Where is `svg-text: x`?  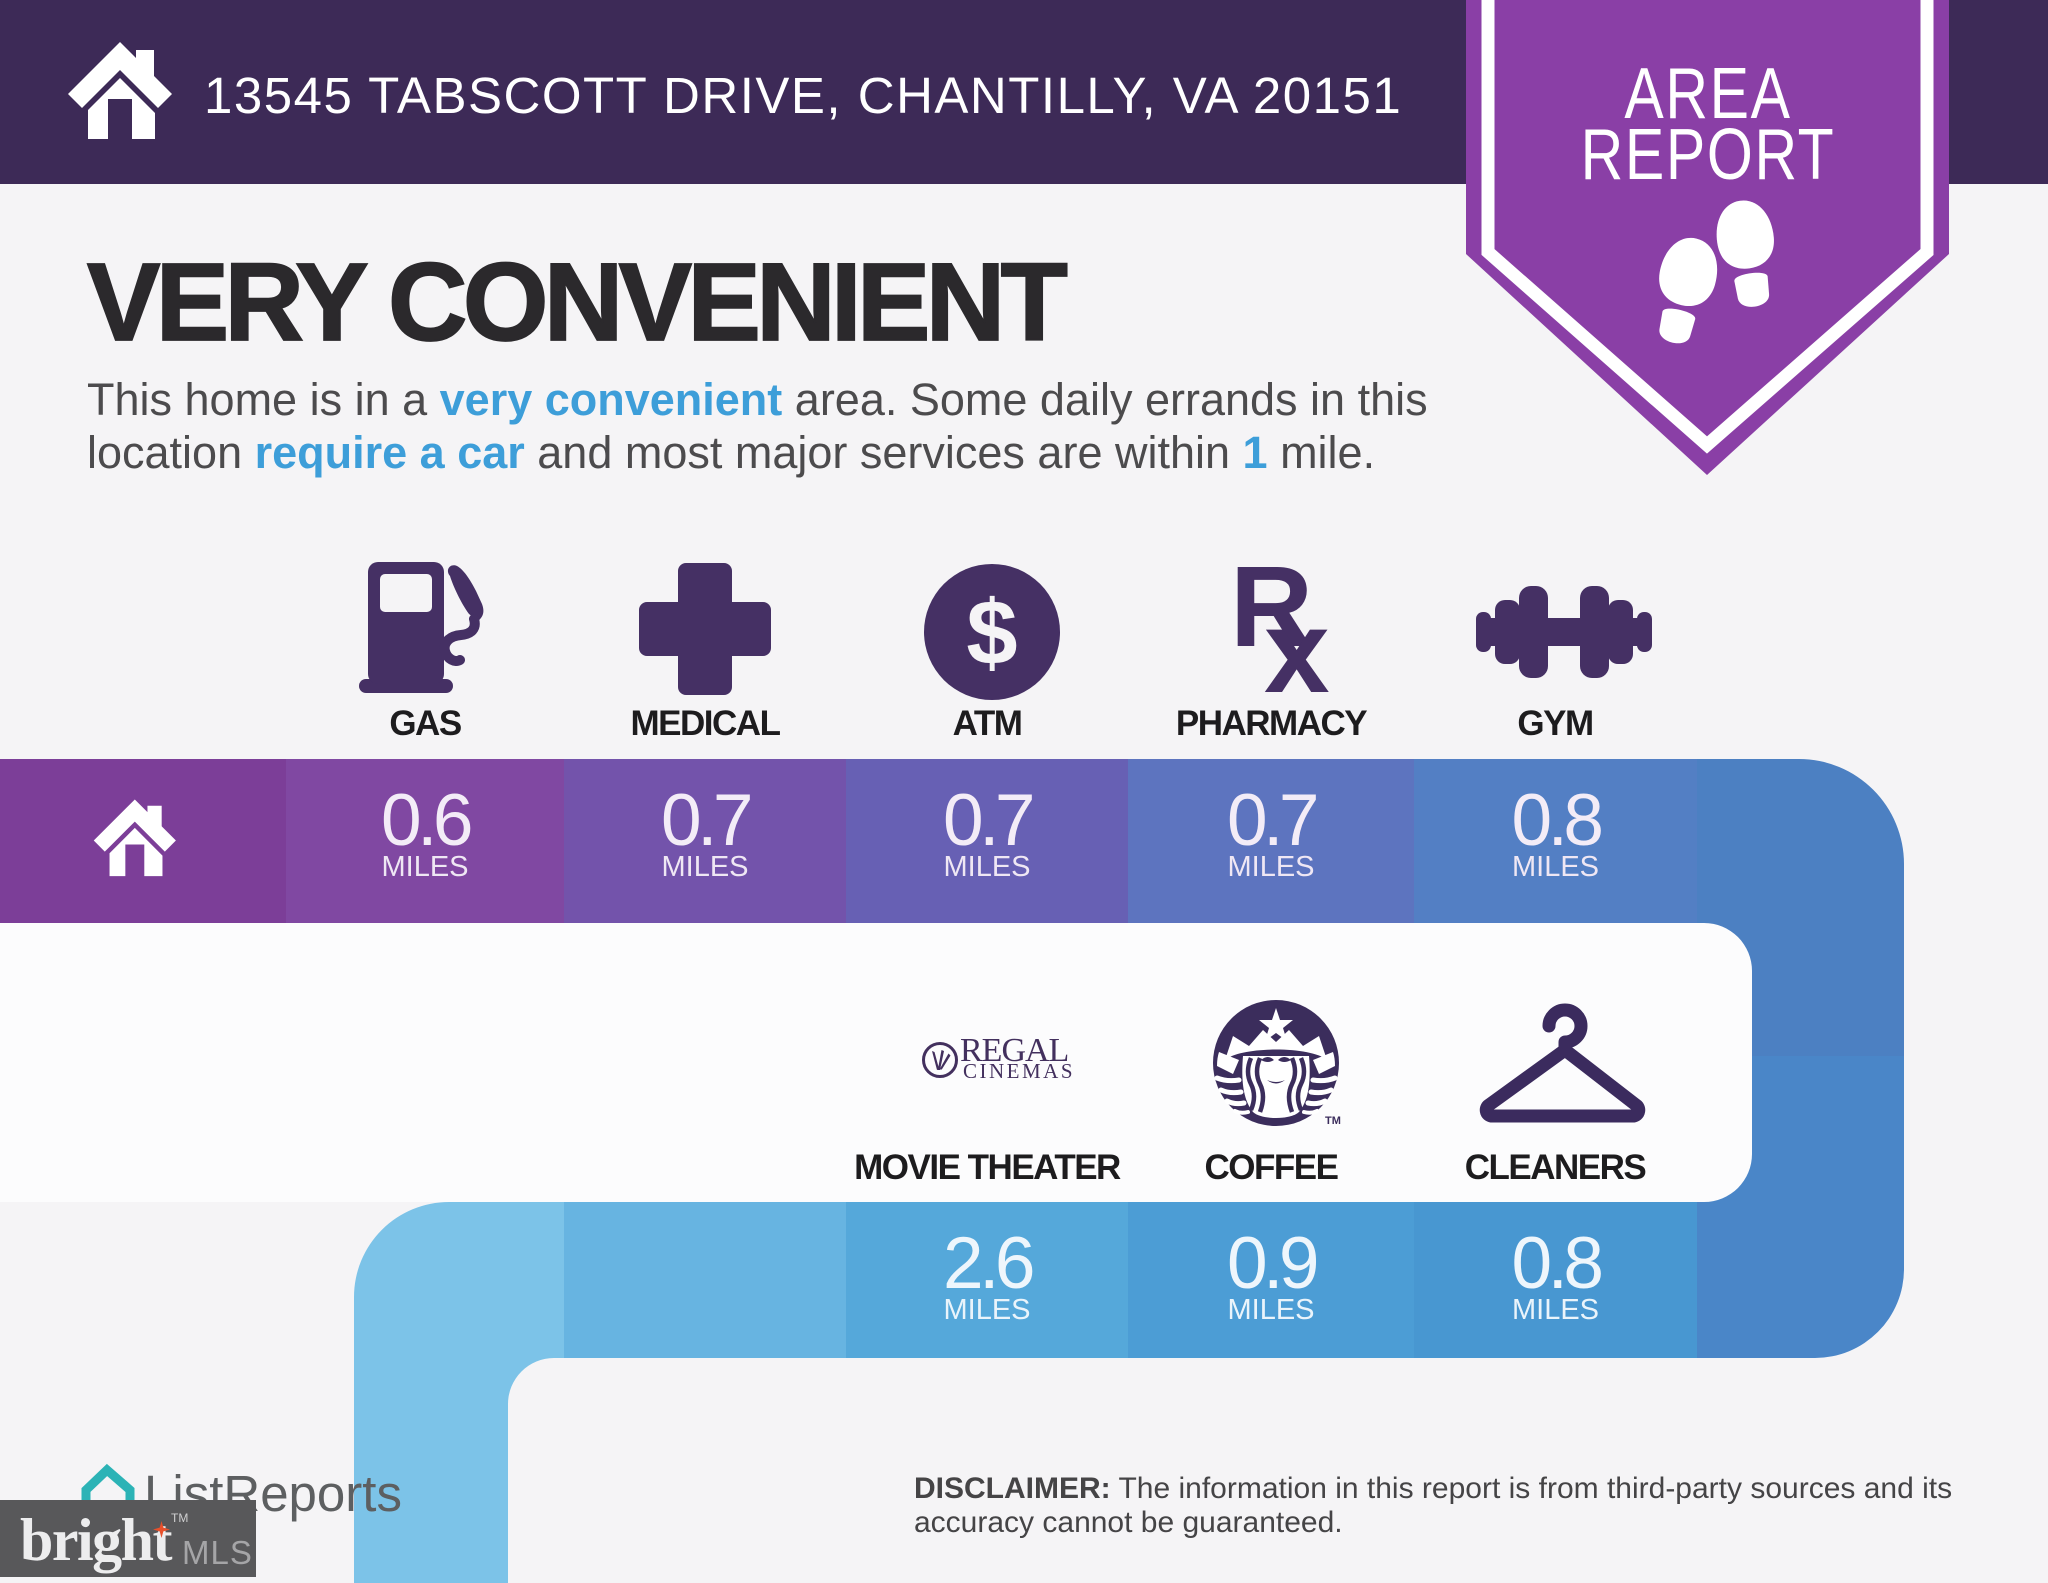 svg-text: x is located at coordinates (1297, 645).